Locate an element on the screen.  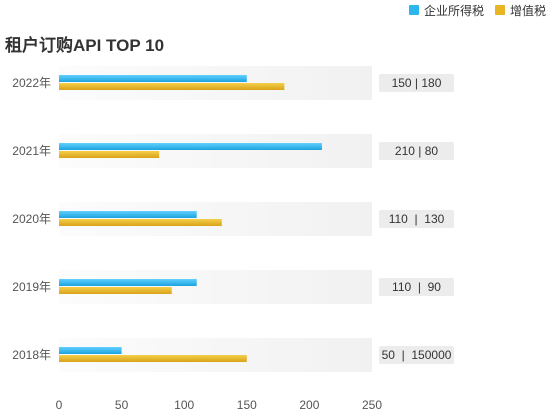
value-label: 210 | 80 is located at coordinates (416, 151).